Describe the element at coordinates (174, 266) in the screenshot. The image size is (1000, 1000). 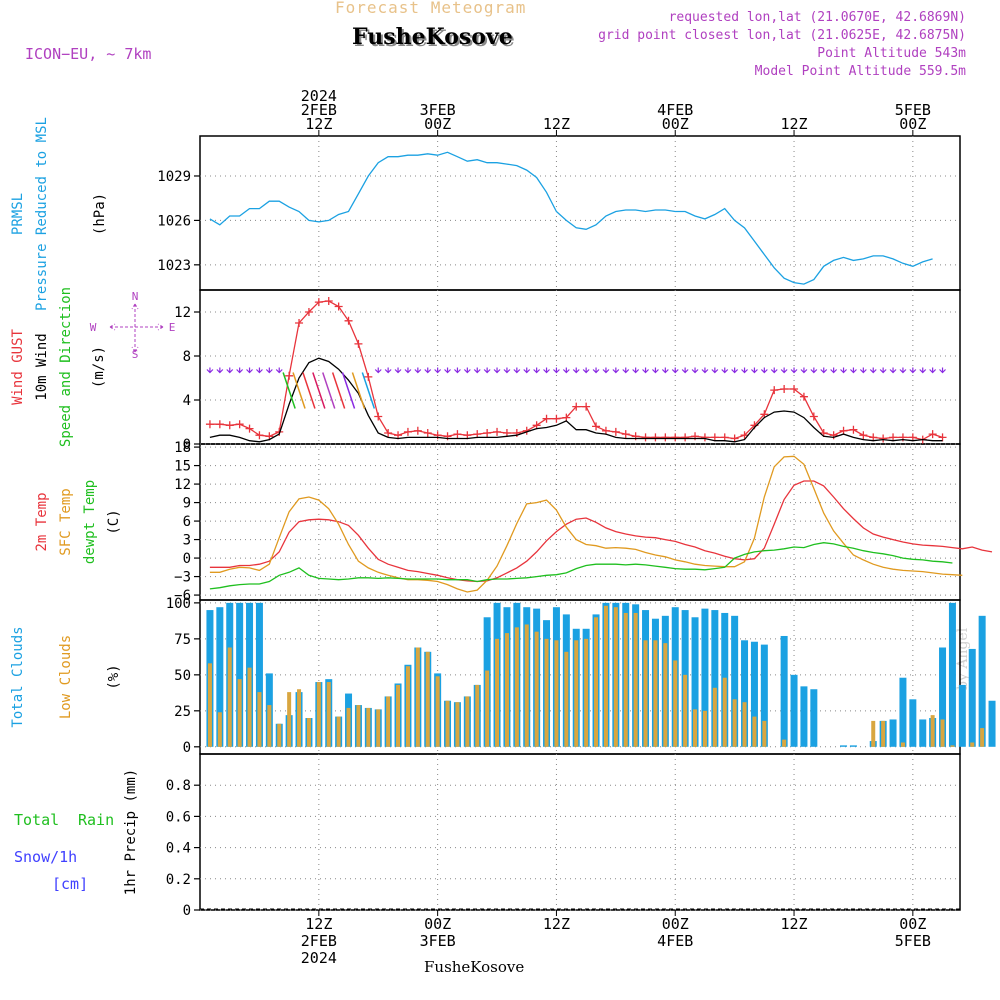
I see `y-tick-label: 1023` at that location.